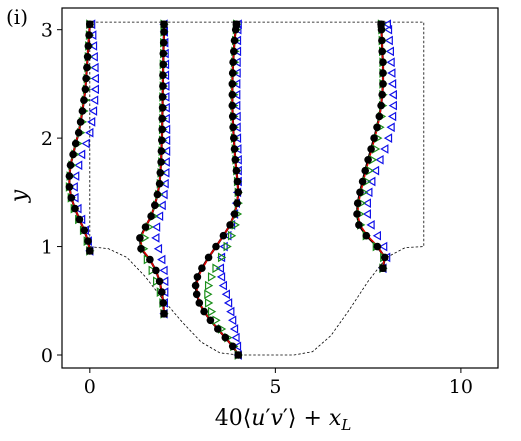 The image size is (521, 441). I want to click on red-line, so click(152, 169).